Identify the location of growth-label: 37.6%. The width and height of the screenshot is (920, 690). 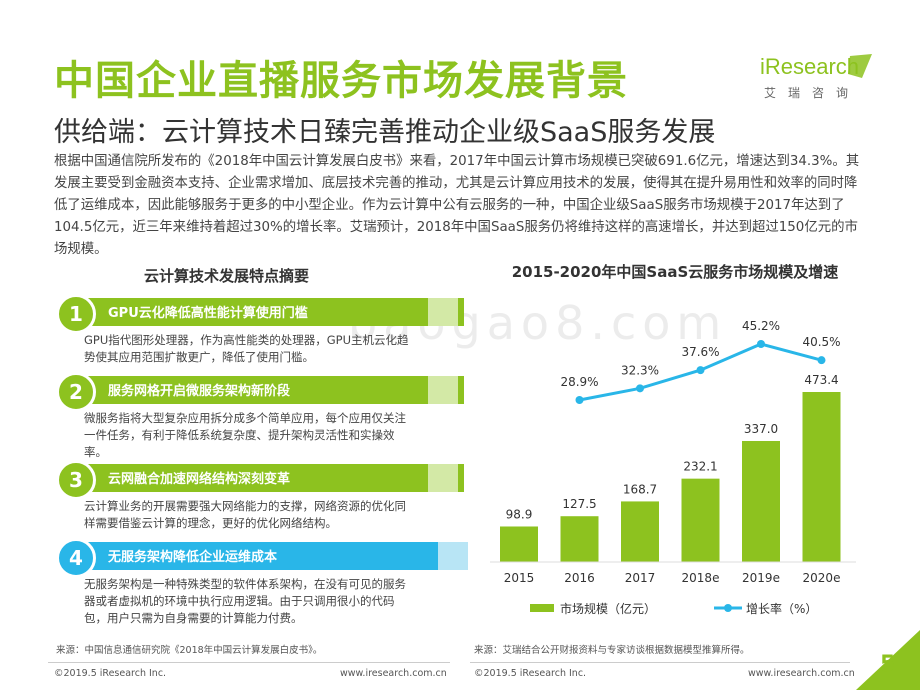
(700, 352).